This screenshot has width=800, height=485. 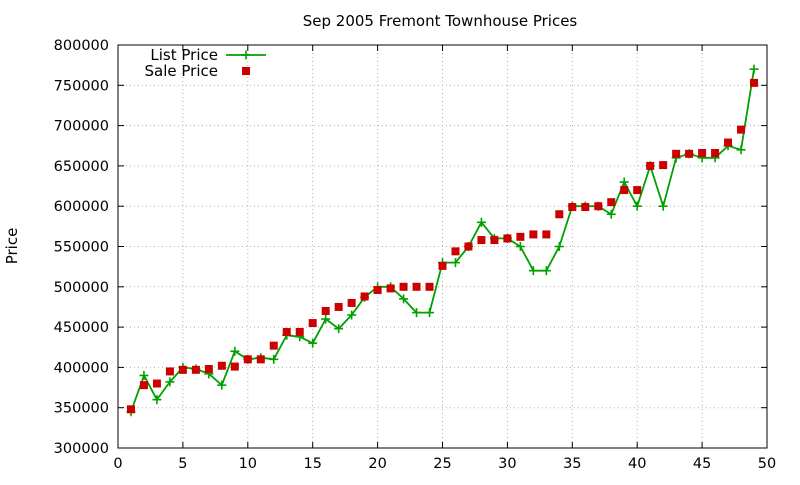 What do you see at coordinates (181, 71) in the screenshot?
I see `legend-label-sale-price: Sale Price` at bounding box center [181, 71].